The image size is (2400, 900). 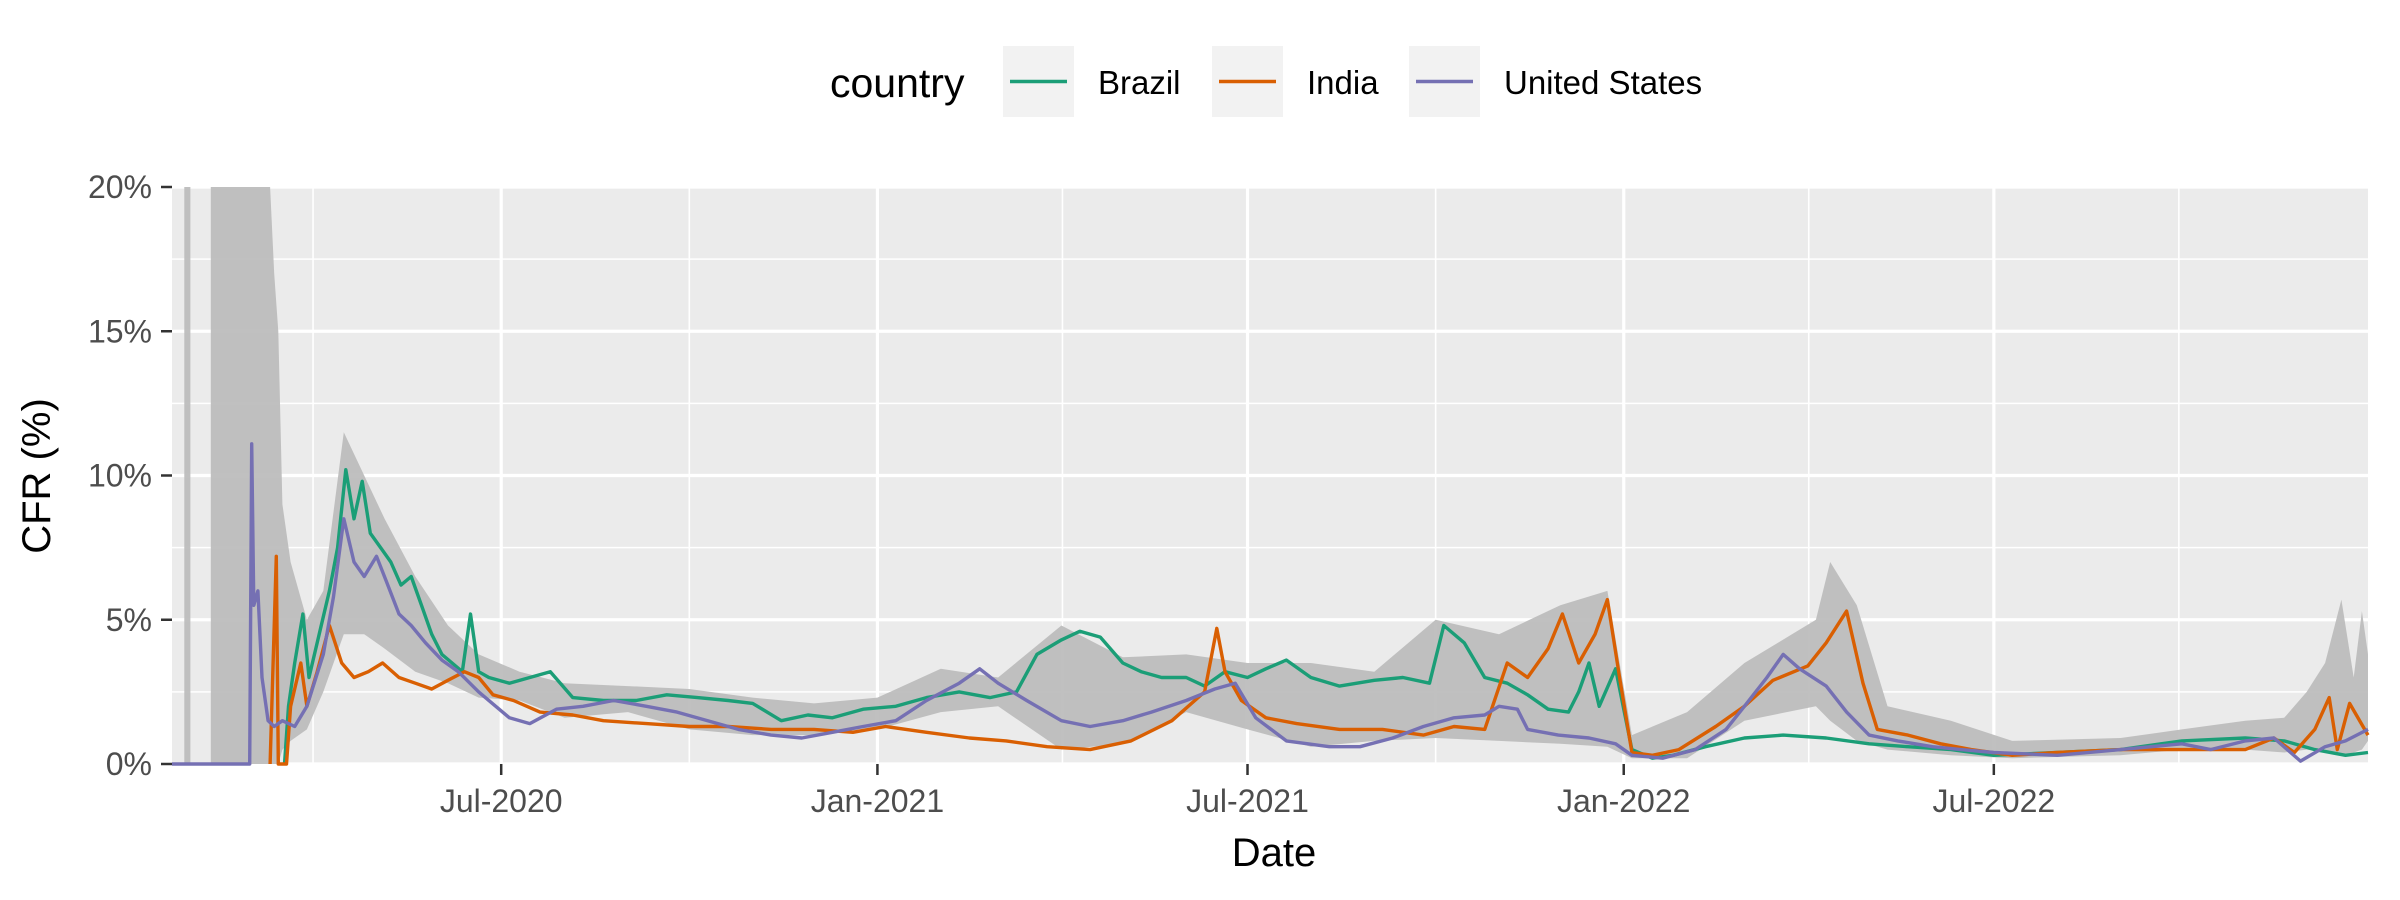 I want to click on legend-item-brazil: Brazil, so click(x=1092, y=81).